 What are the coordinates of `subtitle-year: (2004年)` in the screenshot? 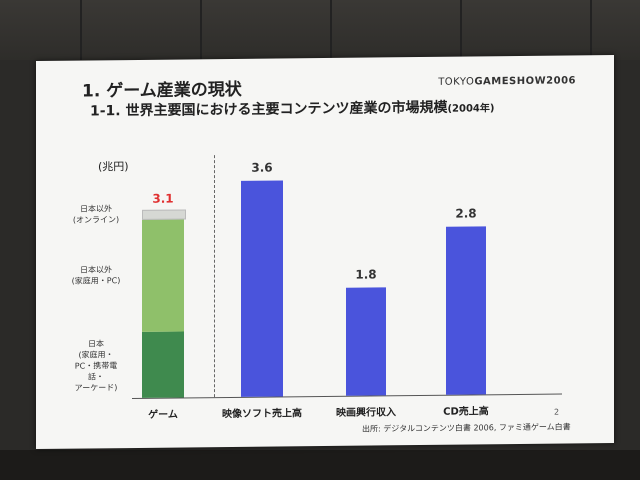 It's located at (471, 109).